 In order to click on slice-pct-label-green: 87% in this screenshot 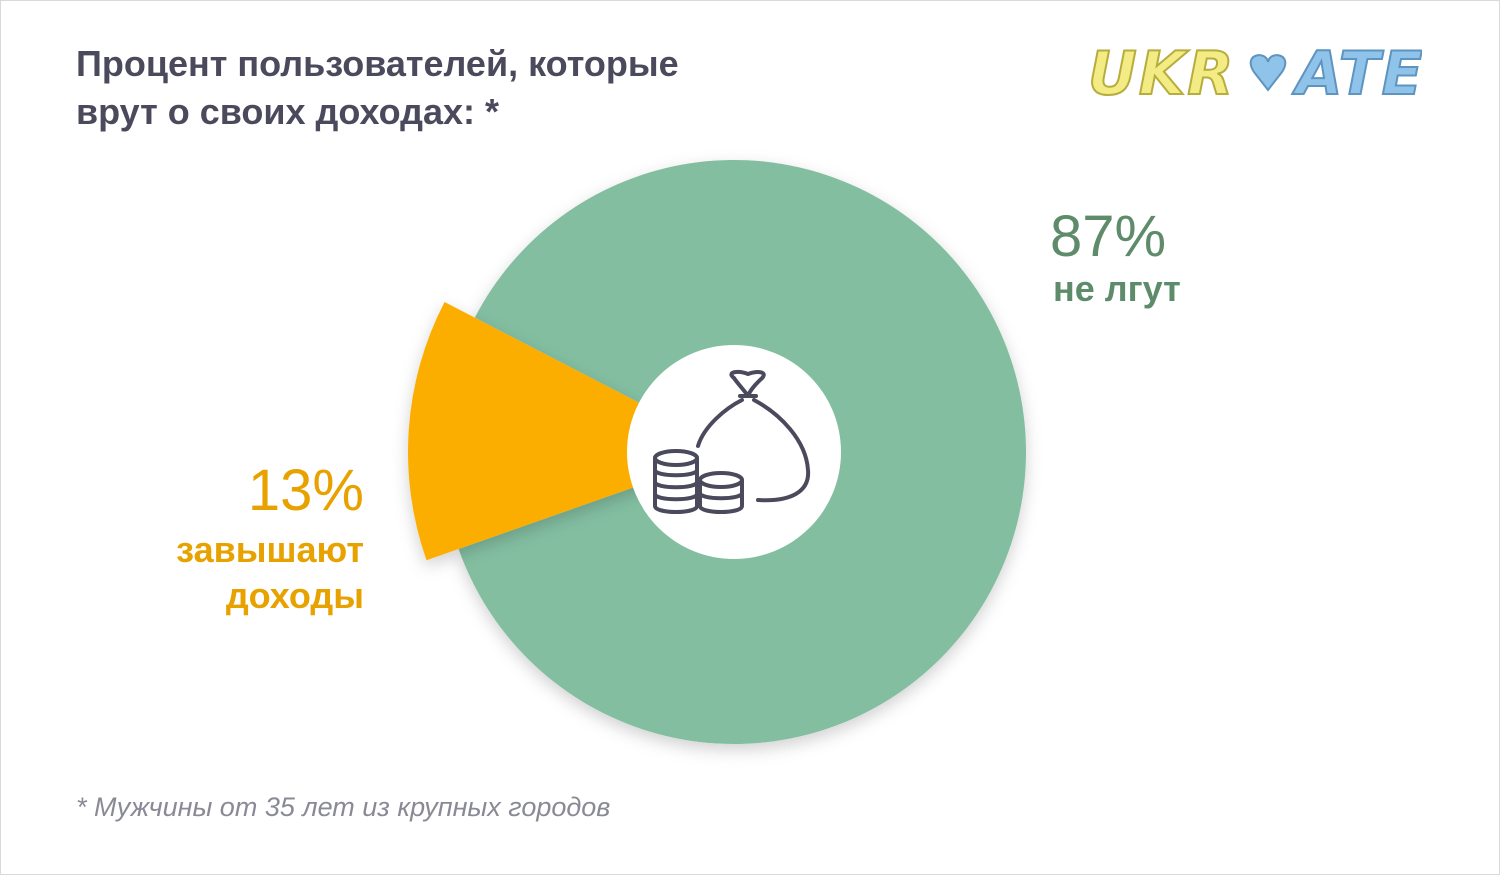, I will do `click(1108, 236)`.